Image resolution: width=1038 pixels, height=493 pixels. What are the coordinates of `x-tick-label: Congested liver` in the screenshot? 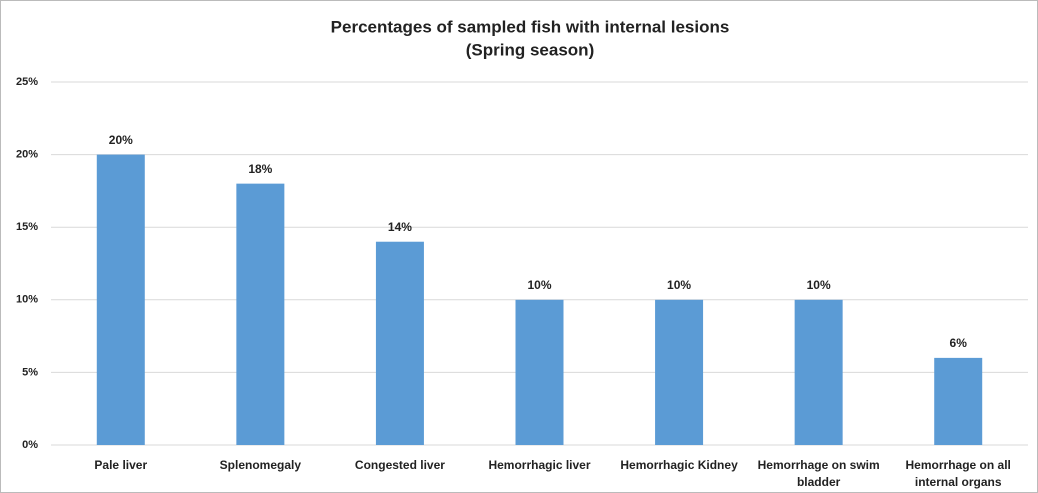 It's located at (399, 465).